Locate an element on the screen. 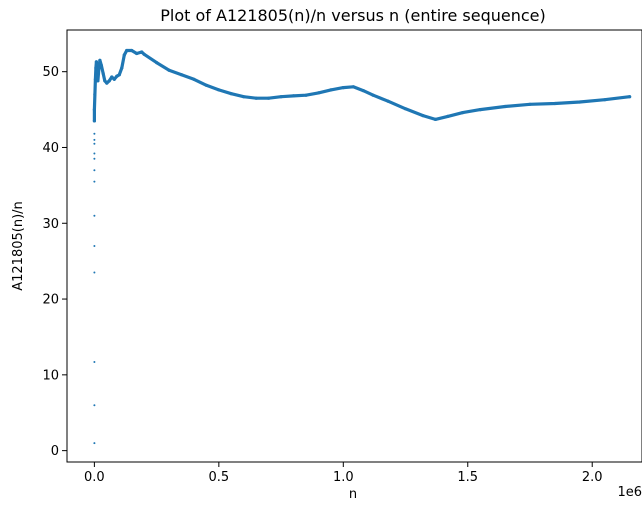  y-tick-label: 10 is located at coordinates (50, 375).